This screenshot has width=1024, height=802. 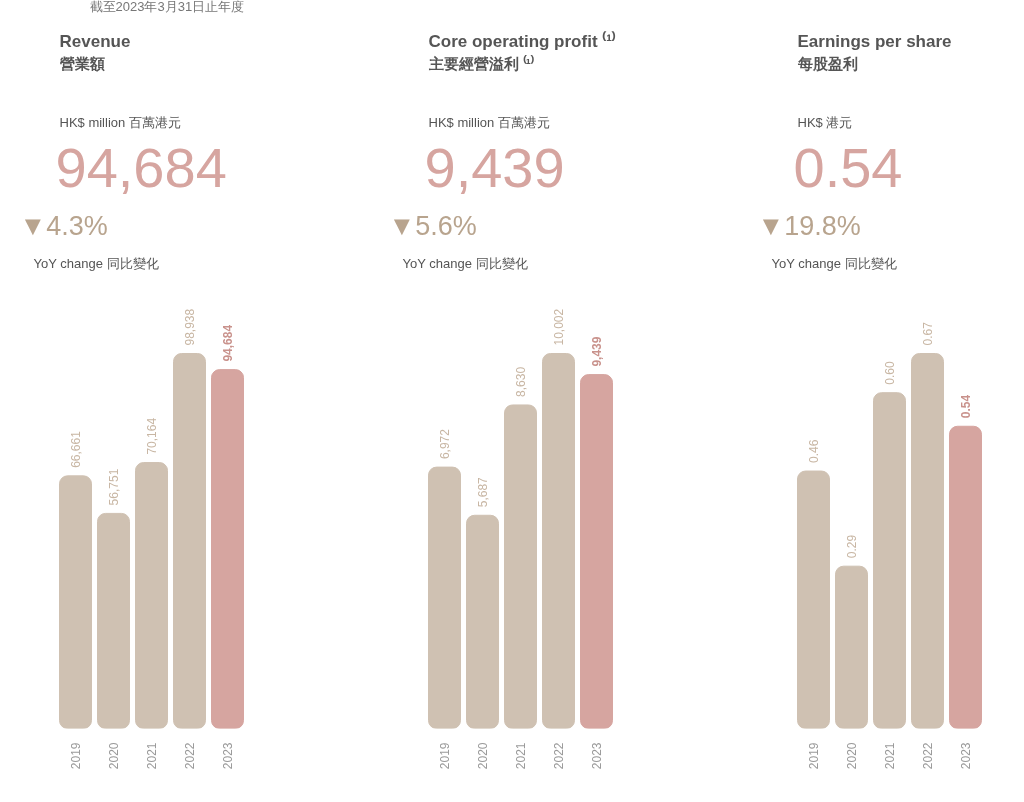 What do you see at coordinates (522, 41) in the screenshot?
I see `chart-title: Core operating profit ⁽¹⁾` at bounding box center [522, 41].